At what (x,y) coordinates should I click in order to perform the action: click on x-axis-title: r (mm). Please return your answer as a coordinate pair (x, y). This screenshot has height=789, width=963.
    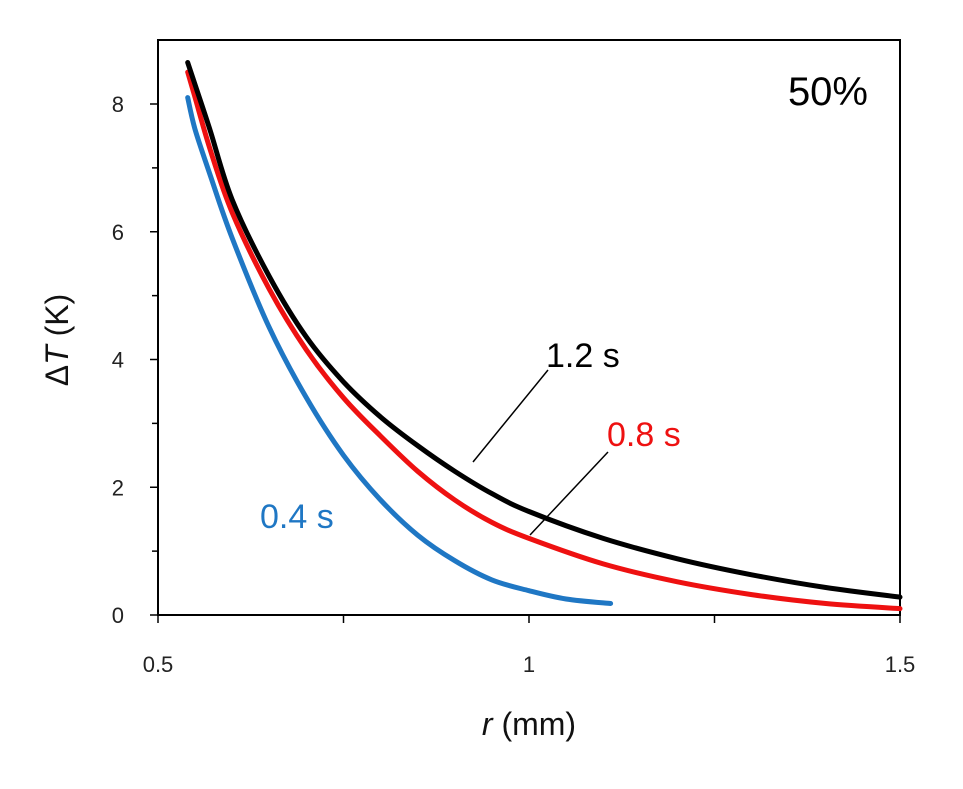
    Looking at the image, I should click on (529, 724).